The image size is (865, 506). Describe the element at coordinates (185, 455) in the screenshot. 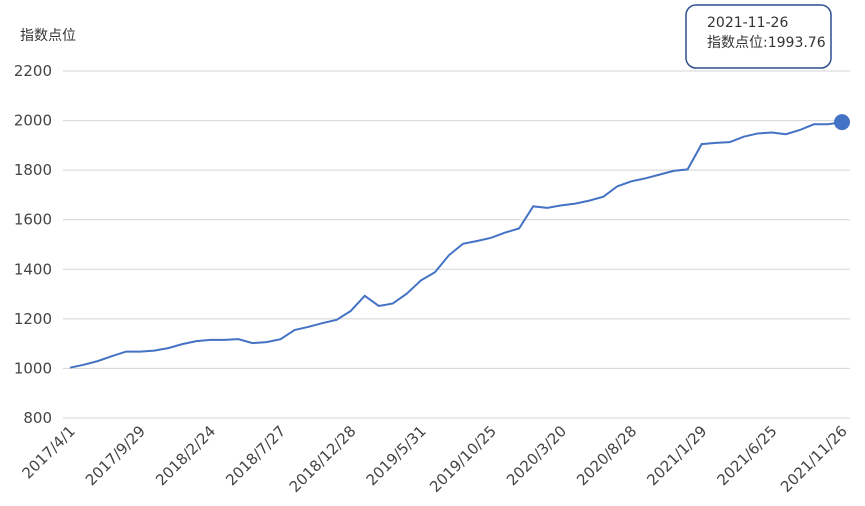

I see `x-tick-label: 2018/2/24` at that location.